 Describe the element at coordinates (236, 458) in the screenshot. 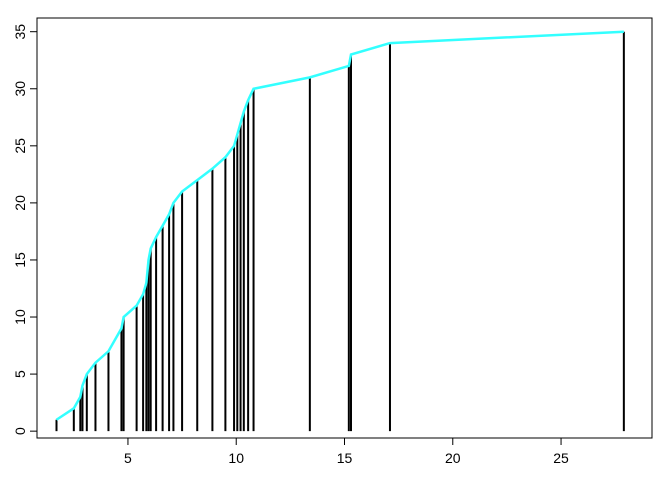

I see `x-tick-label: 10` at that location.